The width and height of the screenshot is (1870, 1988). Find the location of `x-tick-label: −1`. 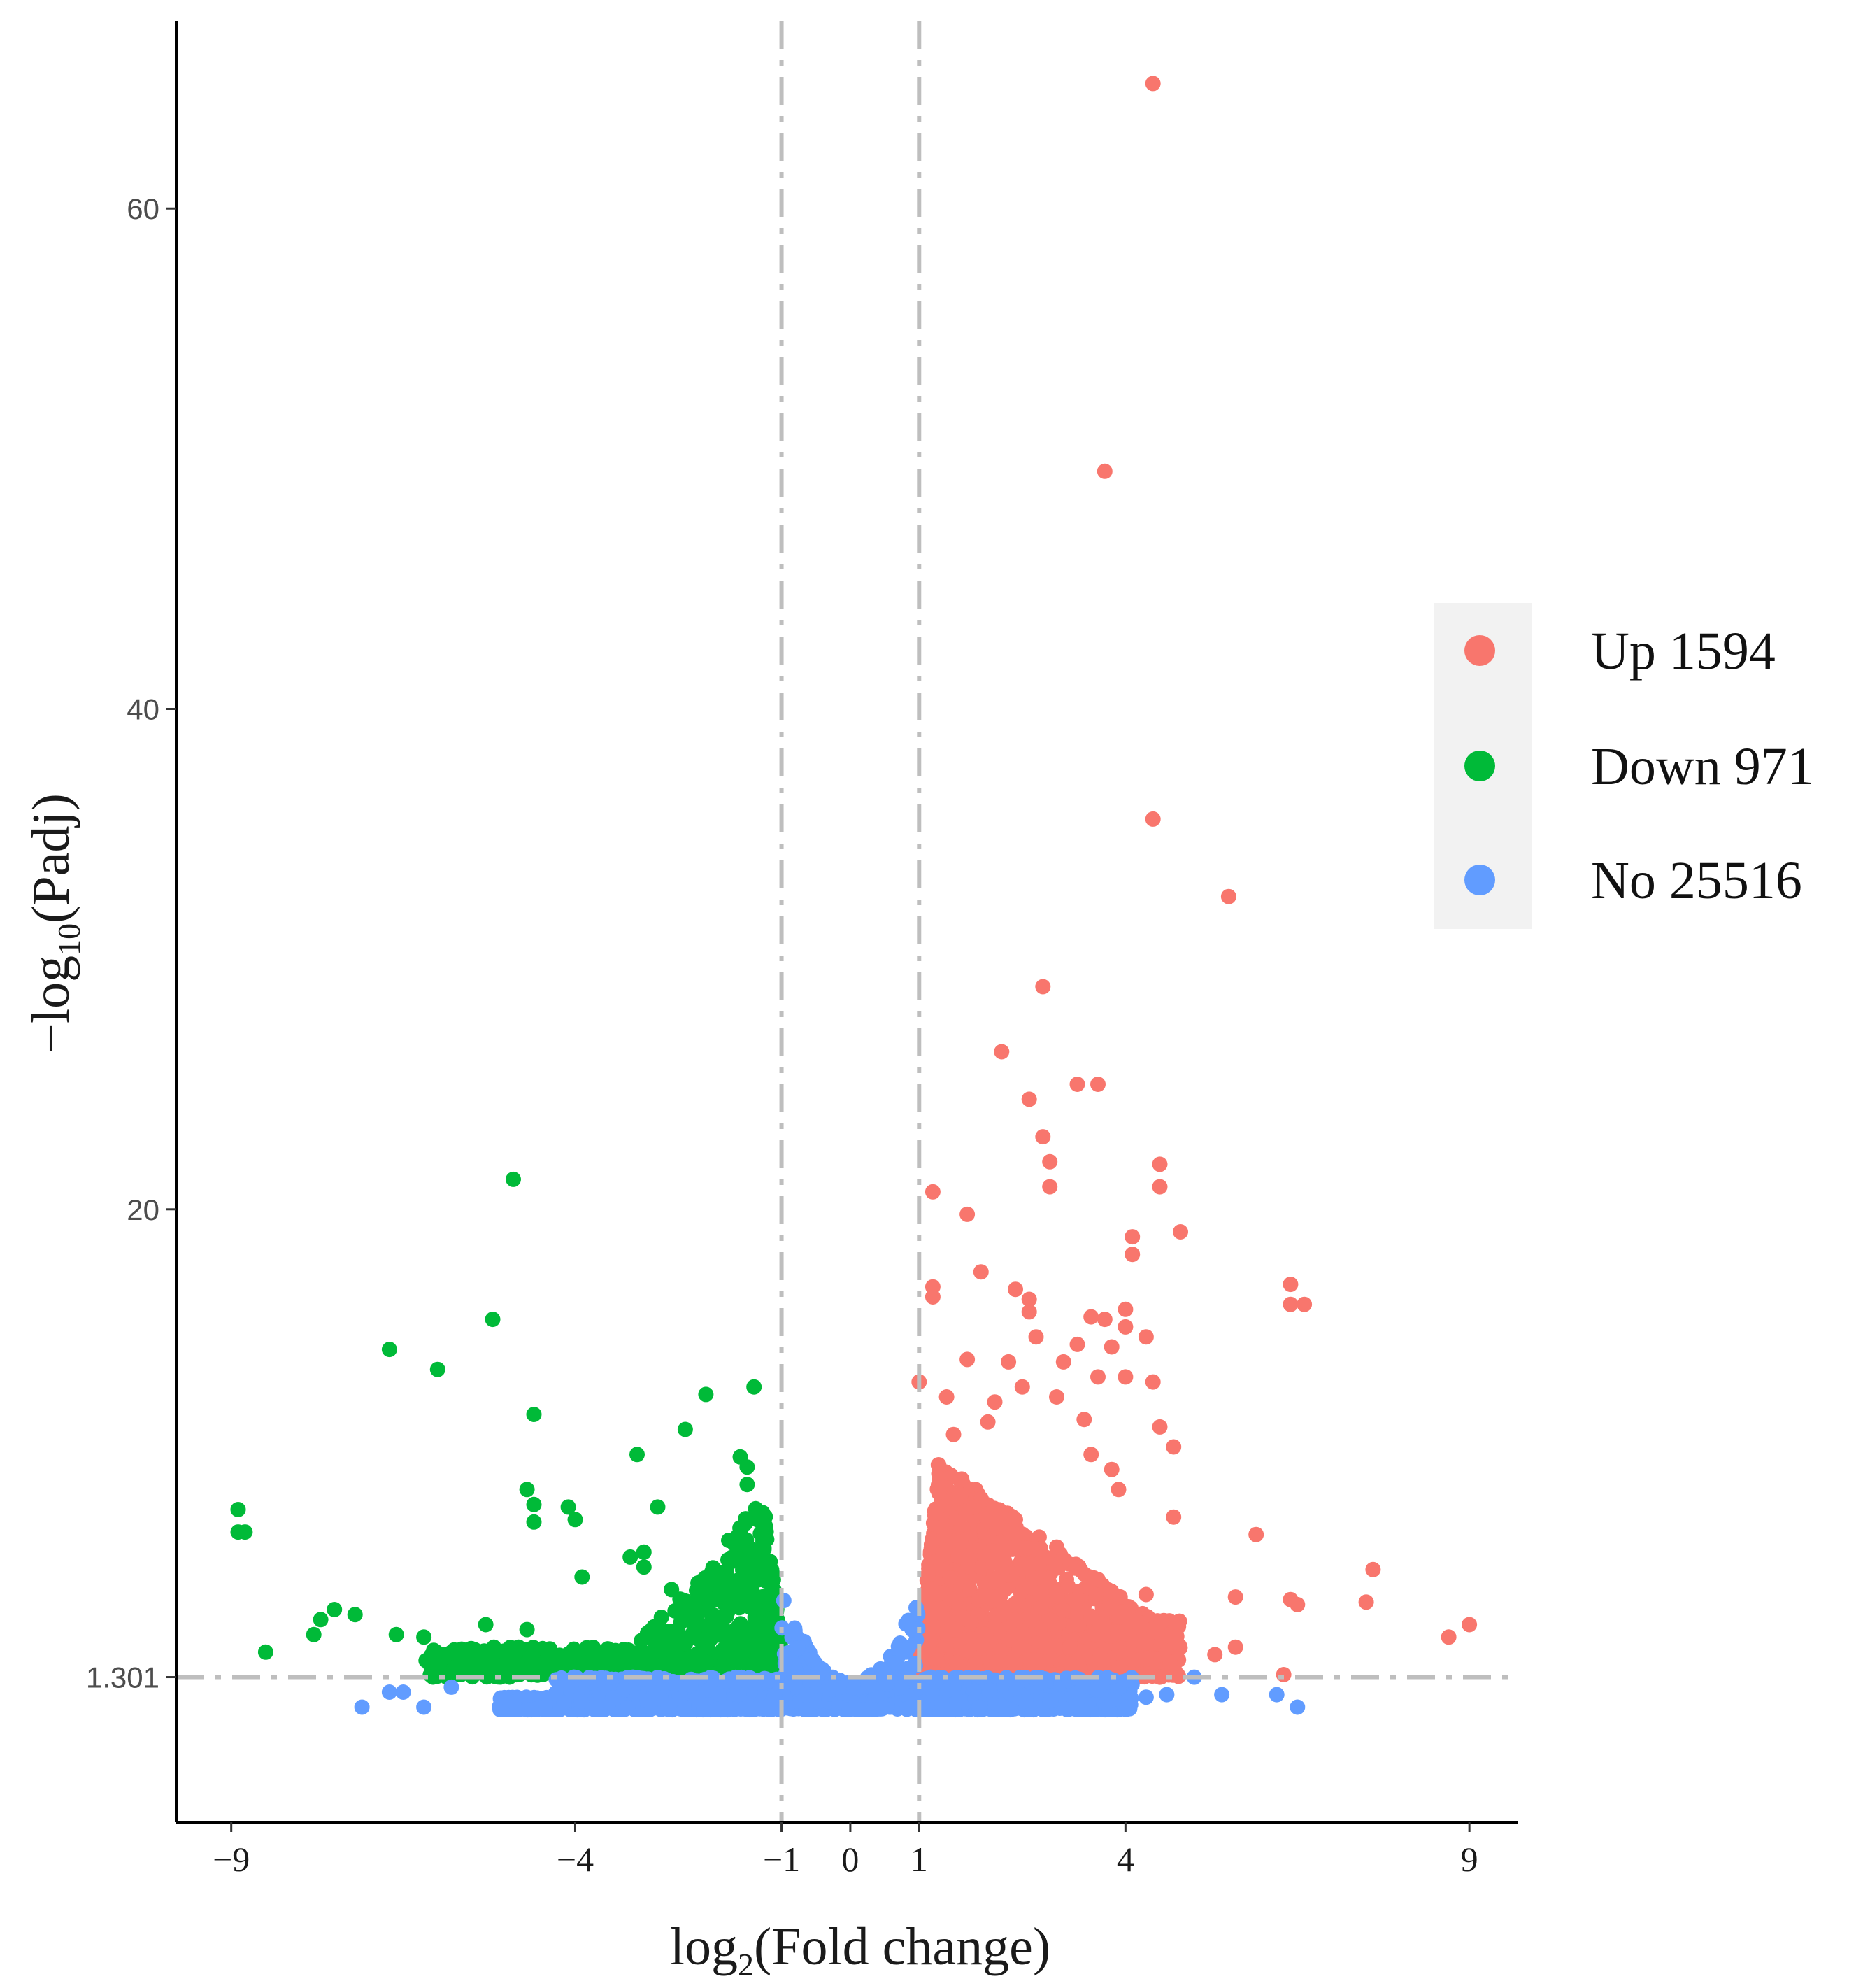

x-tick-label: −1 is located at coordinates (781, 1860).